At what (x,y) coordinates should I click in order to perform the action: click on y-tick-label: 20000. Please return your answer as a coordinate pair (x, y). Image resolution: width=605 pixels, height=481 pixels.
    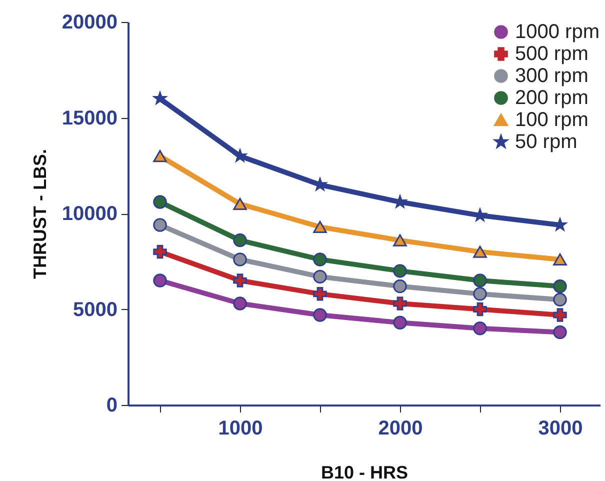
    Looking at the image, I should click on (90, 23).